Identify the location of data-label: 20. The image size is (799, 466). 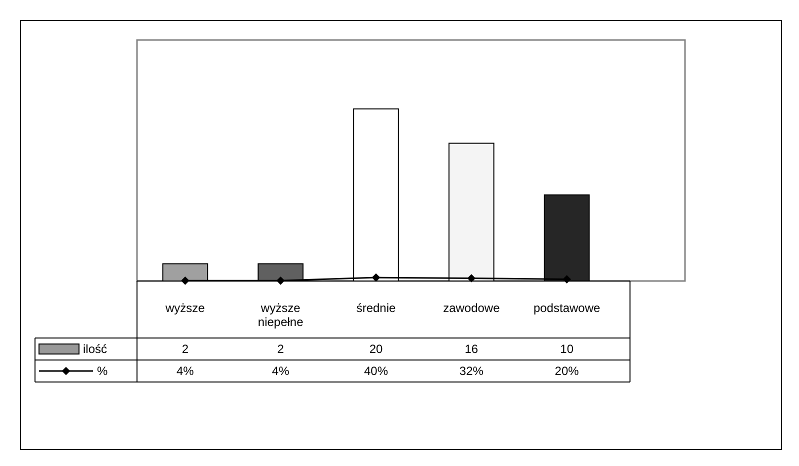
(376, 349).